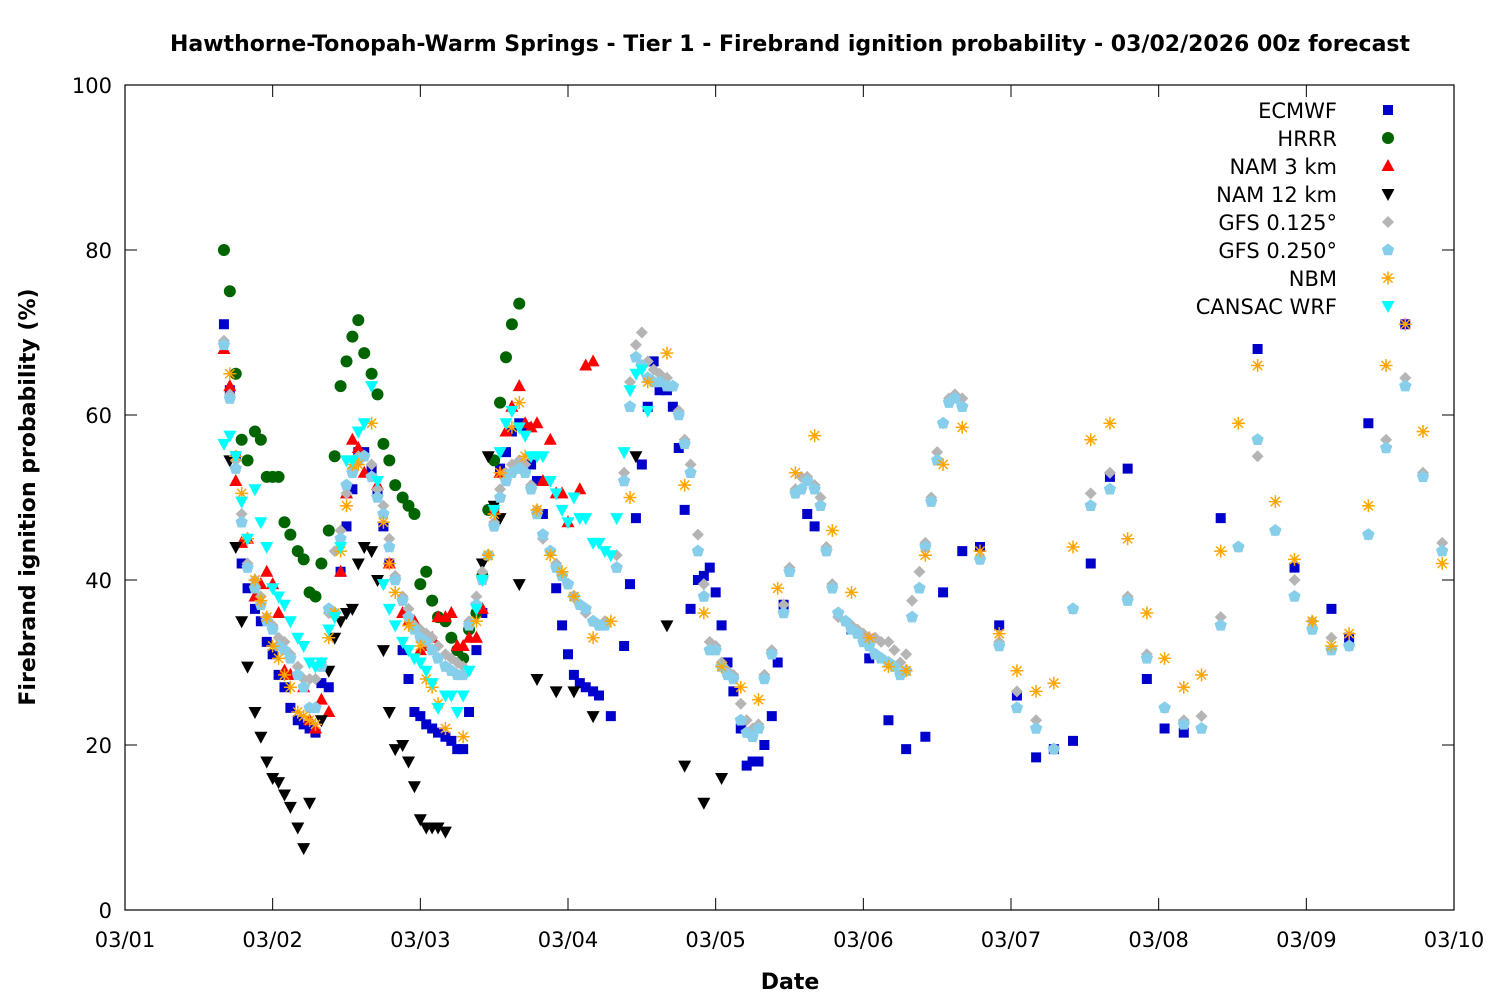  What do you see at coordinates (98, 746) in the screenshot?
I see `y-tick-label: 20` at bounding box center [98, 746].